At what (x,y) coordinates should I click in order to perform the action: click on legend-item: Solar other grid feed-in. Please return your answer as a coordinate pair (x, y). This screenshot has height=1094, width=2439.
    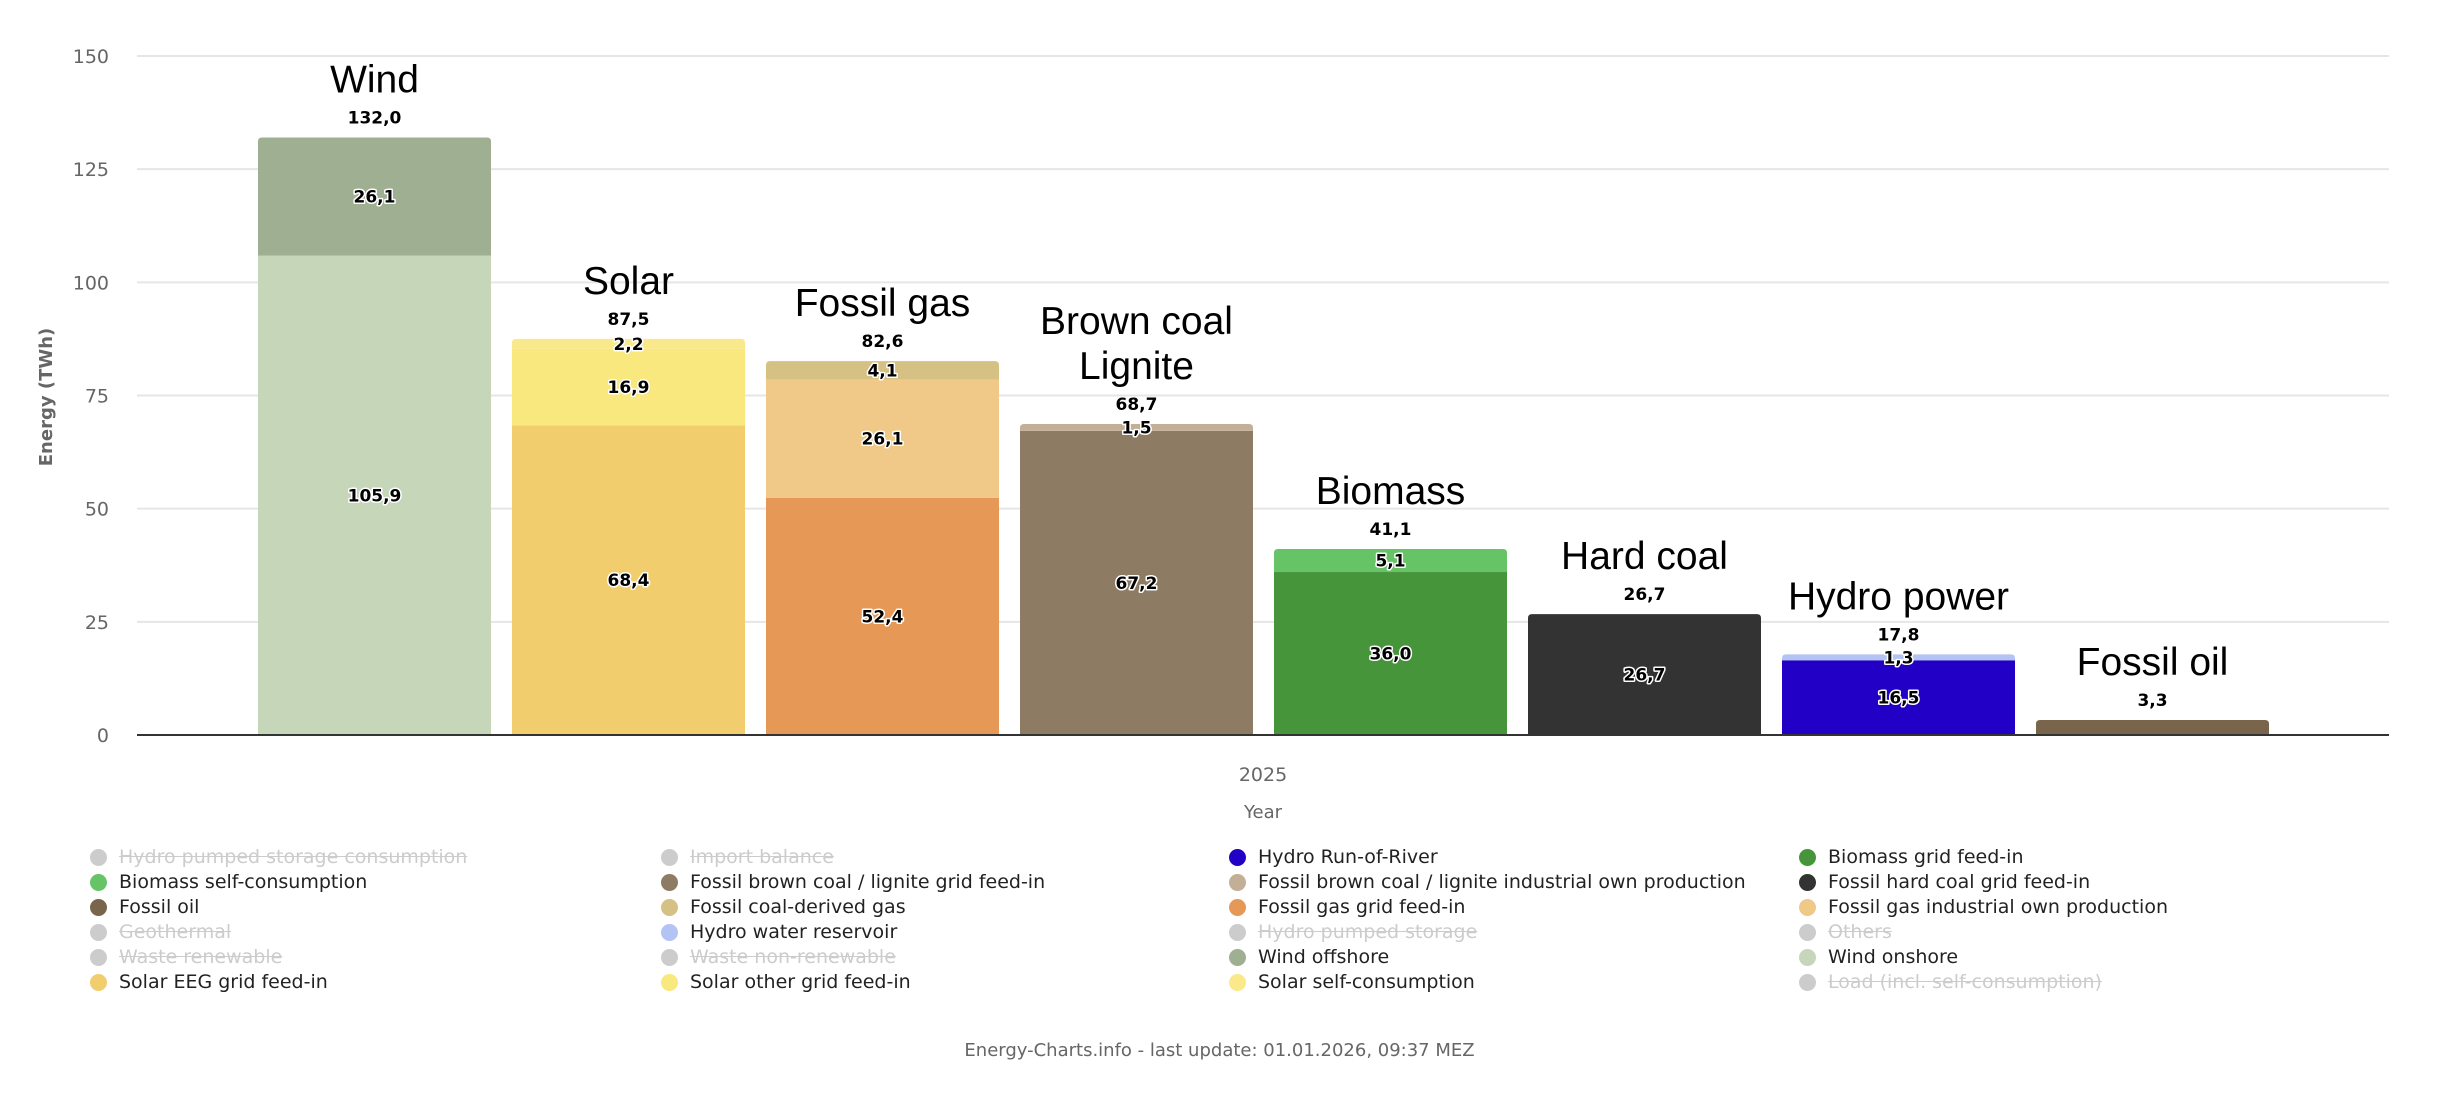
    Looking at the image, I should click on (945, 982).